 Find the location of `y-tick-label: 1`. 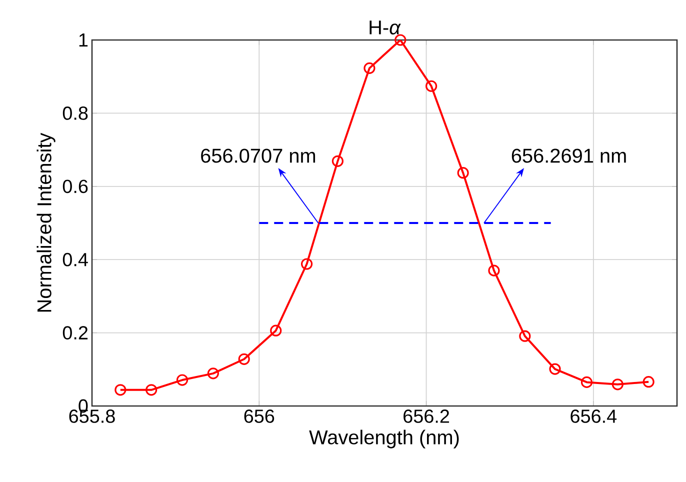

y-tick-label: 1 is located at coordinates (83, 40).